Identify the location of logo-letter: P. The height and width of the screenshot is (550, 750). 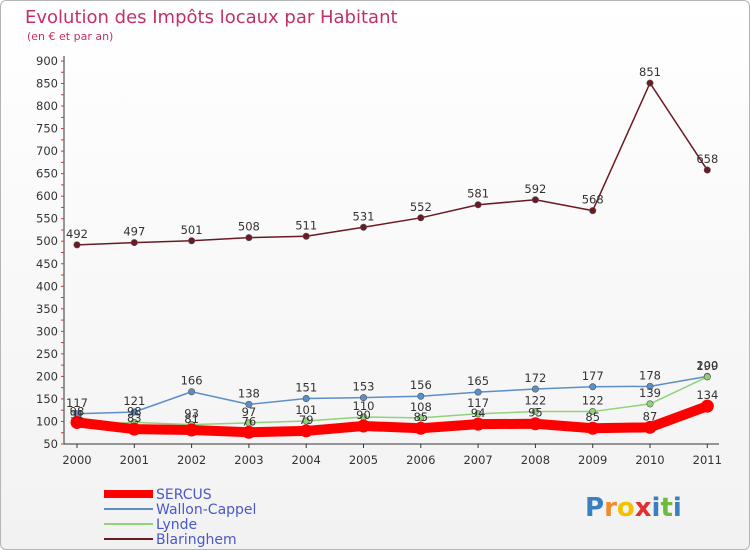
(594, 508).